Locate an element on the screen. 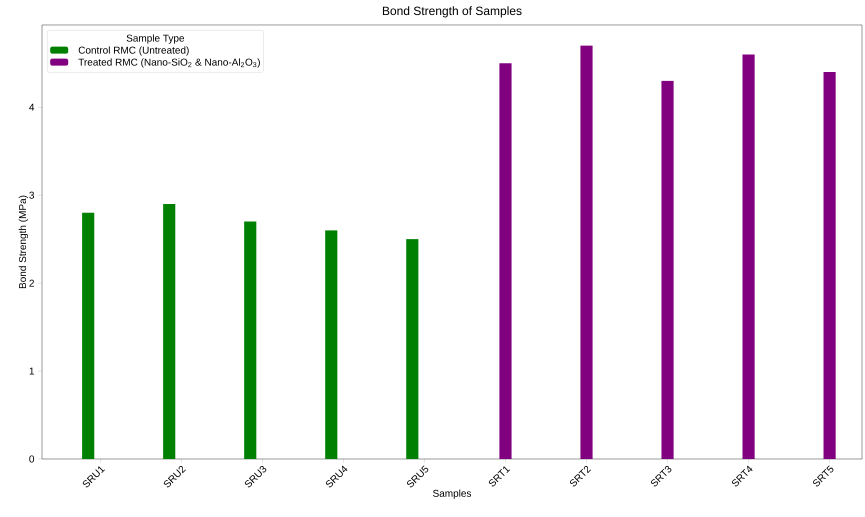 This screenshot has width=865, height=517. legend-label: Control RMC (Untreated) is located at coordinates (133, 51).